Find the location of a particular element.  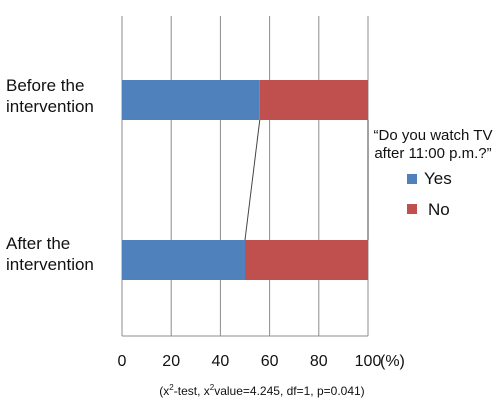

x-axis-unit: (%) is located at coordinates (392, 361).